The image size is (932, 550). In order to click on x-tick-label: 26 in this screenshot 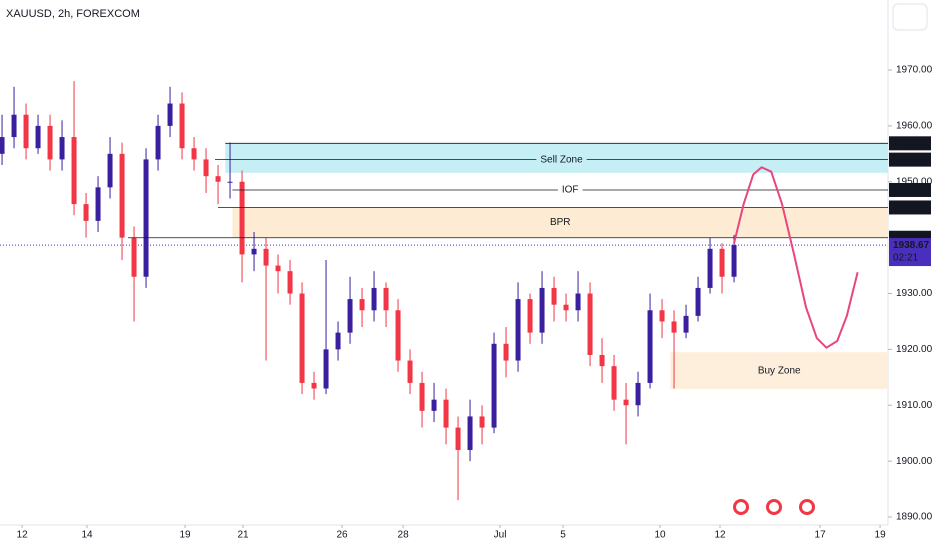, I will do `click(342, 535)`.